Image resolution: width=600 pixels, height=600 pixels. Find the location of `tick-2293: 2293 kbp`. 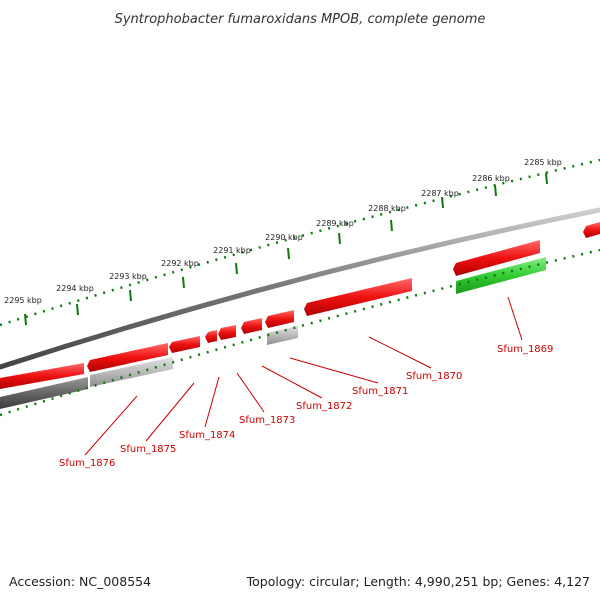

tick-2293: 2293 kbp is located at coordinates (128, 287).